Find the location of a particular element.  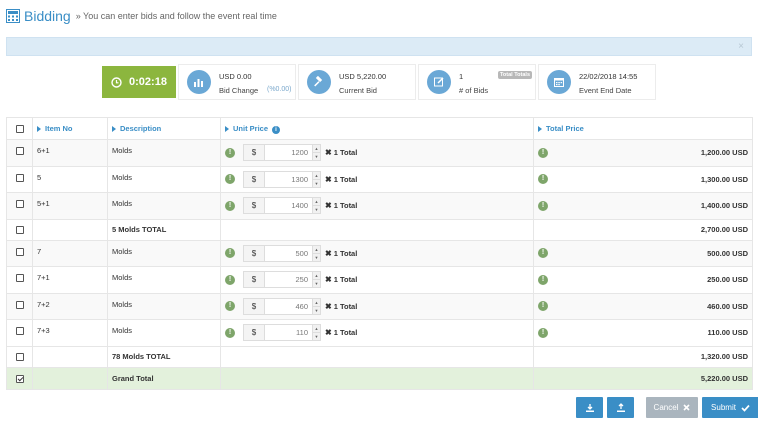

col-item-no: Item No is located at coordinates (70, 128).